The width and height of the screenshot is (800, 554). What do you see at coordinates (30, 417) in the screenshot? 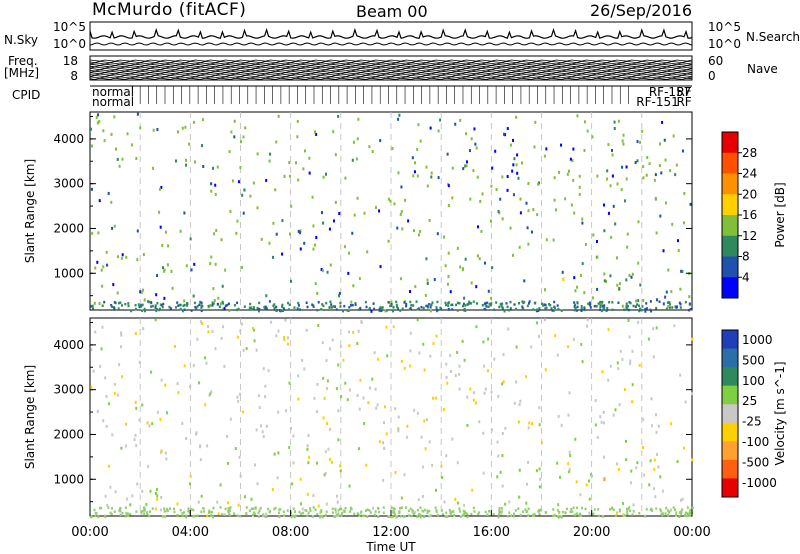
I see `y-axis-label: Slant Range [km]` at bounding box center [30, 417].